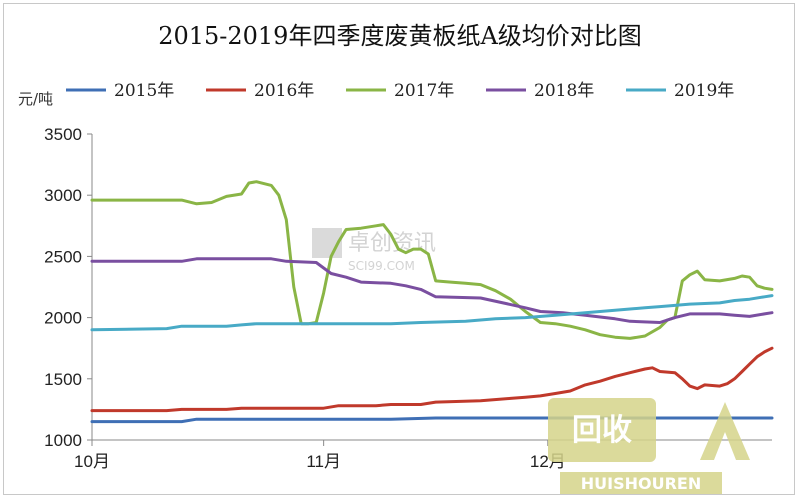 This screenshot has height=500, width=800. I want to click on logo-brand-band, so click(641, 483).